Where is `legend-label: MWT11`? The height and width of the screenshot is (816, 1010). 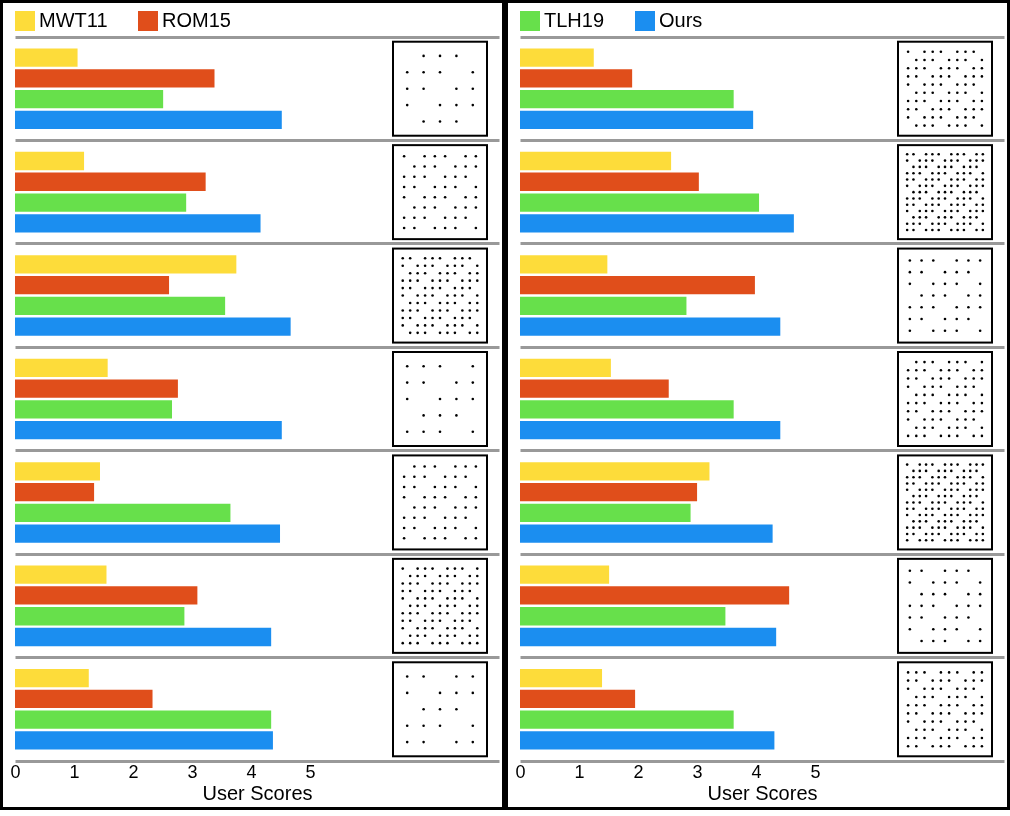
legend-label: MWT11 is located at coordinates (73, 20).